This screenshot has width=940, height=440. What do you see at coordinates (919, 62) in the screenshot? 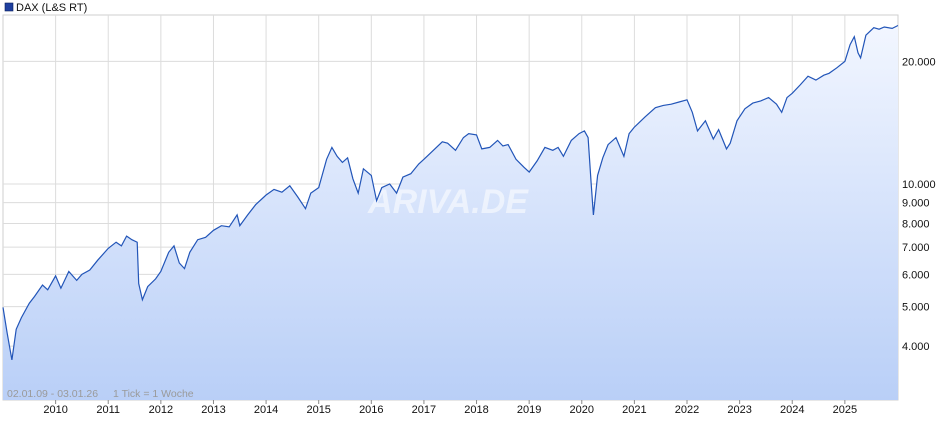
I see `y-tick-label: 20.000` at bounding box center [919, 62].